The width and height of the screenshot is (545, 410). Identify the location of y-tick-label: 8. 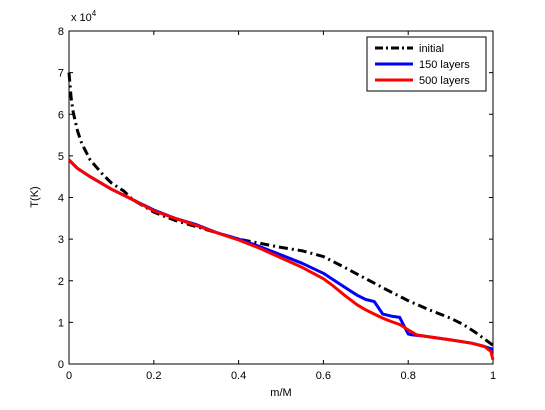
(61, 32).